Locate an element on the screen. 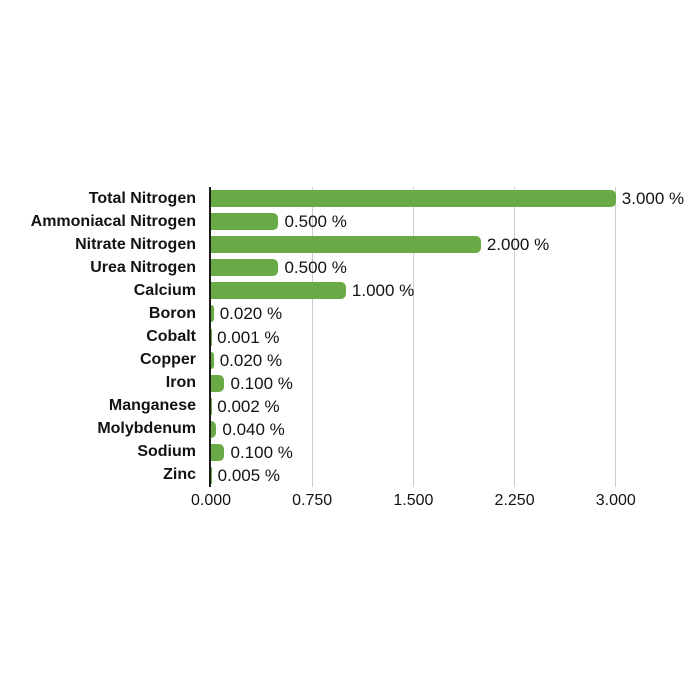 Image resolution: width=700 pixels, height=700 pixels. category-label: Iron is located at coordinates (180, 383).